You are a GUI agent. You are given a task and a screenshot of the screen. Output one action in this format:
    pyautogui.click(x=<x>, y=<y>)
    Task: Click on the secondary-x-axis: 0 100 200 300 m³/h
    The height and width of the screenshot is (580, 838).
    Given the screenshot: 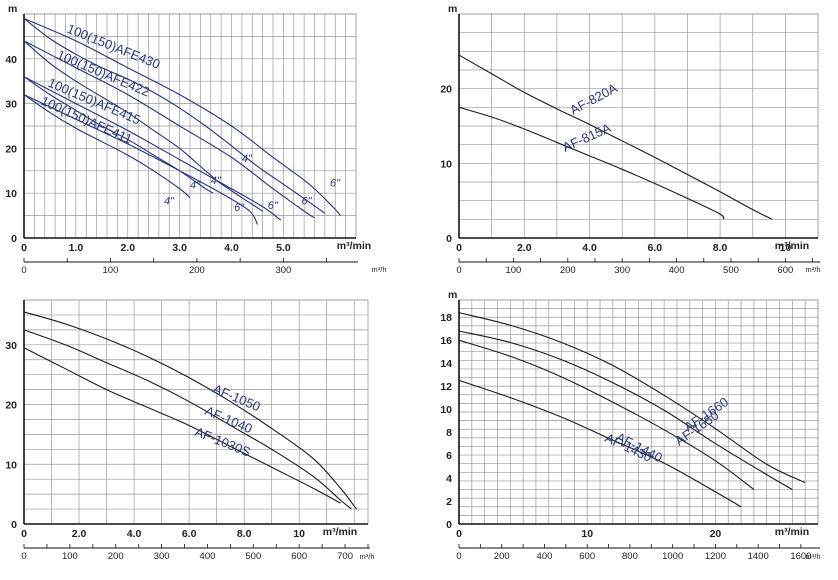 What is the action you would take?
    pyautogui.click(x=204, y=267)
    